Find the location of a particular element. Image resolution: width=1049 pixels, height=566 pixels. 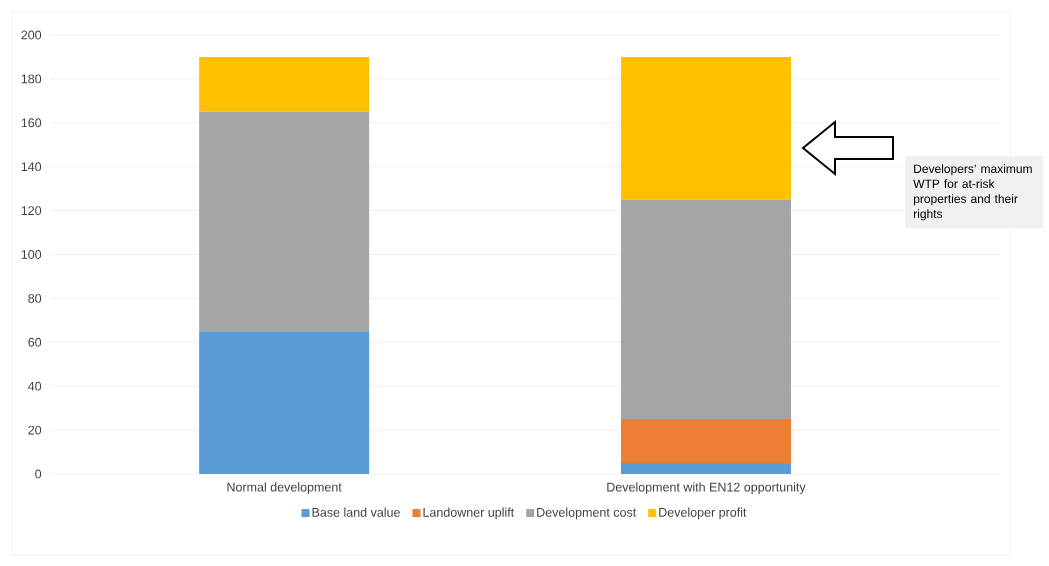

y-tick-label: 20 is located at coordinates (35, 430).